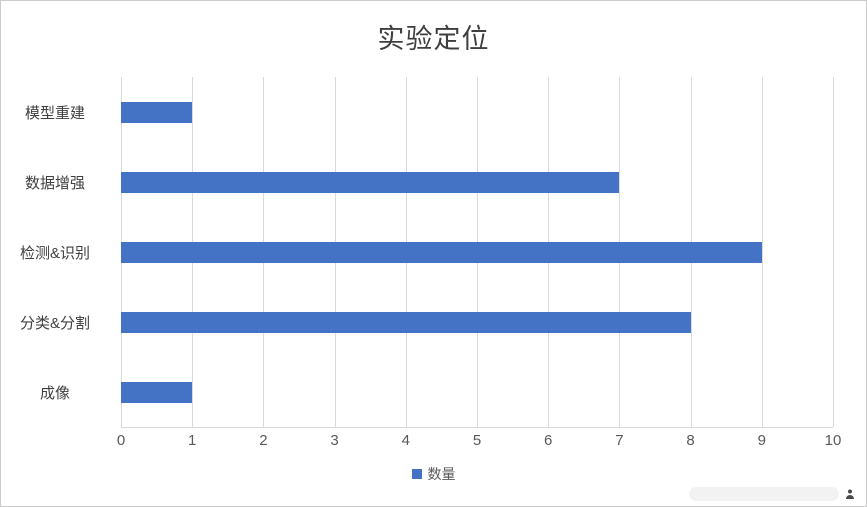  Describe the element at coordinates (850, 494) in the screenshot. I see `person-icon` at that location.